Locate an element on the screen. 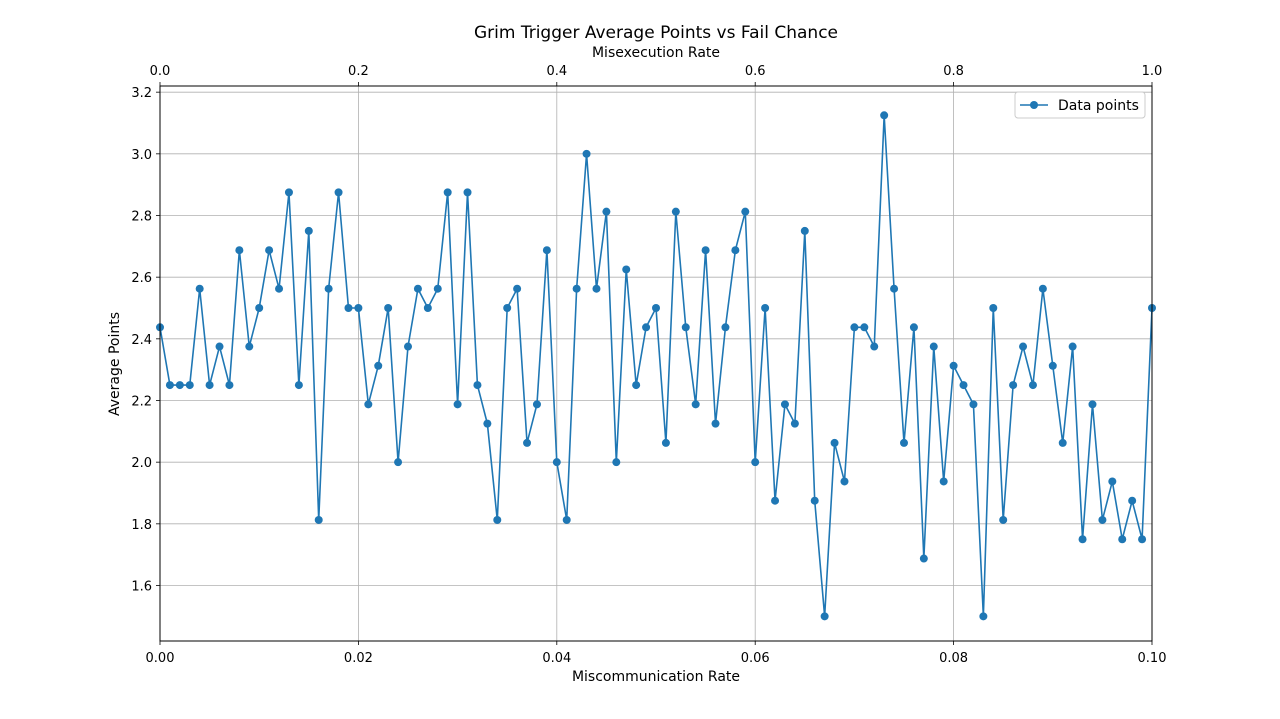 The width and height of the screenshot is (1280, 719). y-tick-label: 2.6 is located at coordinates (141, 278).